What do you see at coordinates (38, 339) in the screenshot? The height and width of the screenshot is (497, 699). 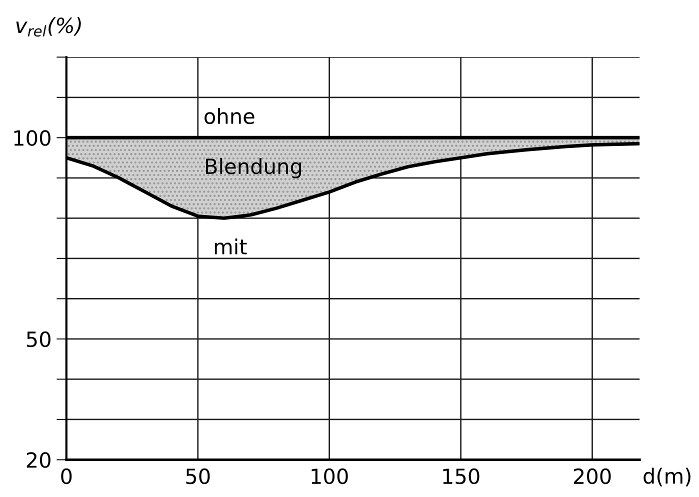 I see `y-tick-label: 50` at bounding box center [38, 339].